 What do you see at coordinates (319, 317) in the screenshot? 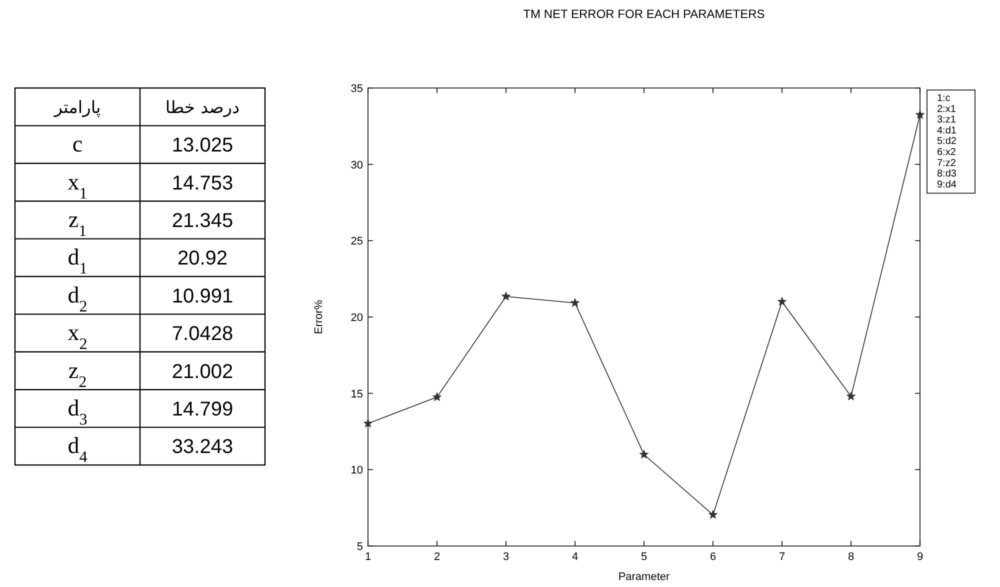
I see `y-axis-title: Error%` at bounding box center [319, 317].